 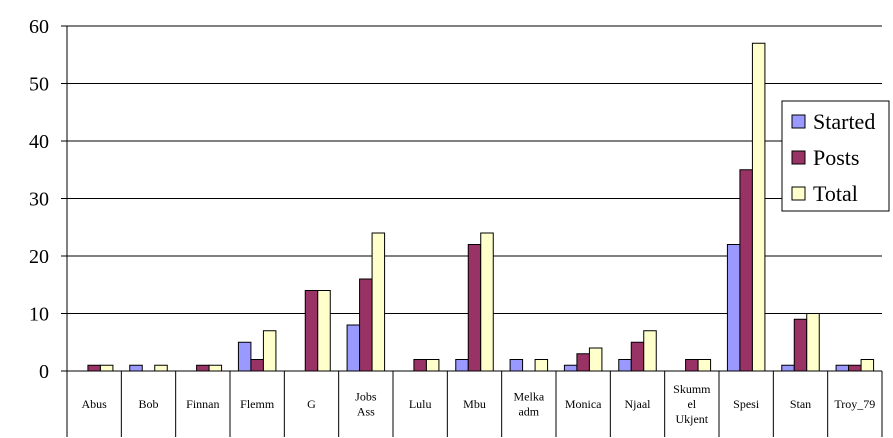 What do you see at coordinates (691, 404) in the screenshot?
I see `category-label: el` at bounding box center [691, 404].